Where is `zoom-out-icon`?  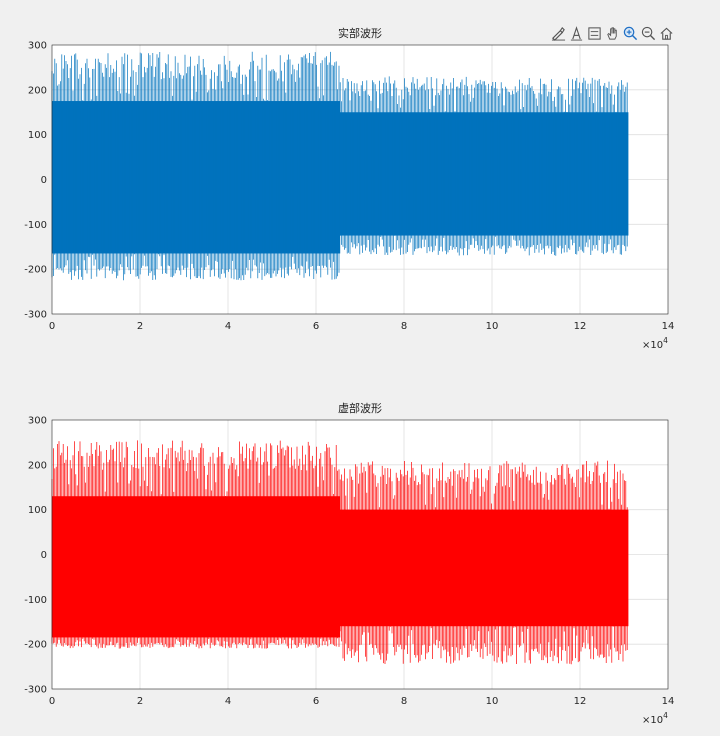 zoom-out-icon is located at coordinates (648, 33).